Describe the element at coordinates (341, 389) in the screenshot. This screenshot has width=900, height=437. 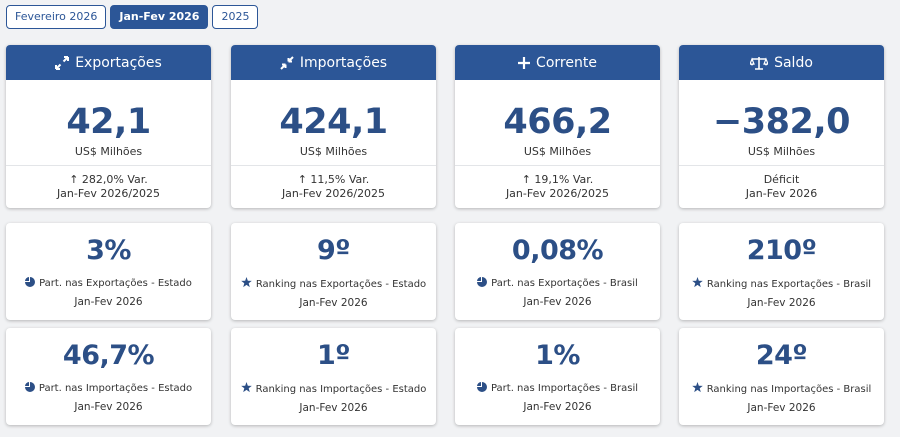
I see `stat-label: Ranking nas Importações - Estado` at that location.